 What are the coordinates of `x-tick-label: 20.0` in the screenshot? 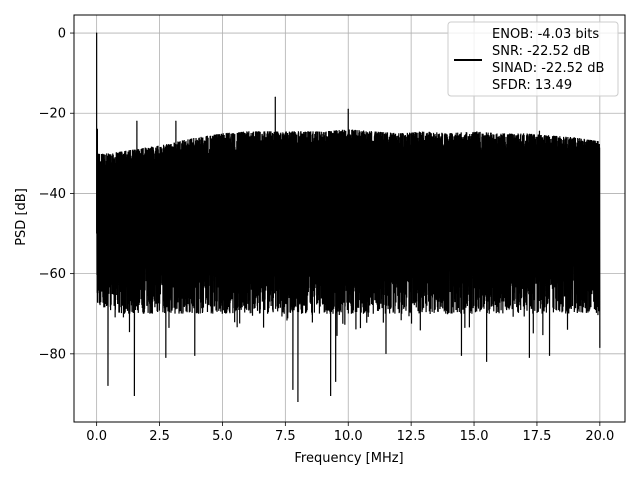 It's located at (599, 436).